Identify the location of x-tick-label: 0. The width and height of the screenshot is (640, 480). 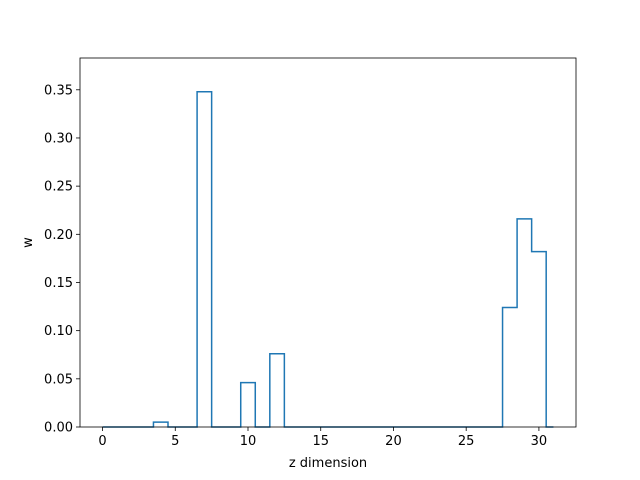
(102, 441).